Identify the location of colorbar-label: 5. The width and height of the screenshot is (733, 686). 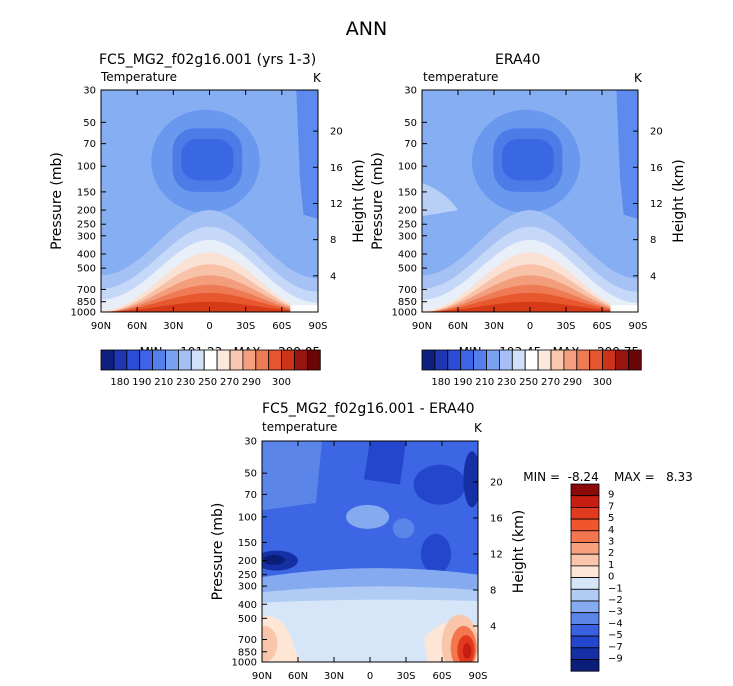
(611, 518).